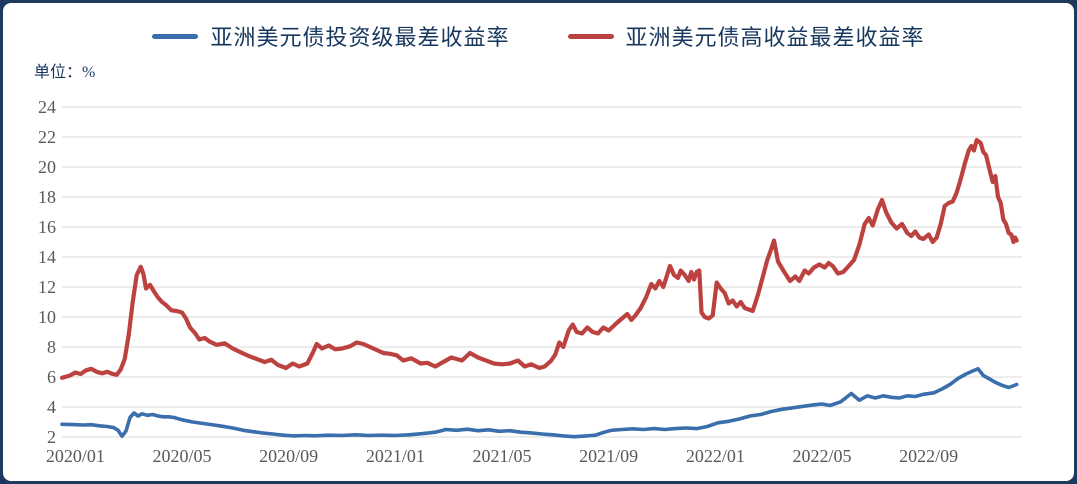 Image resolution: width=1077 pixels, height=484 pixels. I want to click on y-tick-label: 20, so click(47, 167).